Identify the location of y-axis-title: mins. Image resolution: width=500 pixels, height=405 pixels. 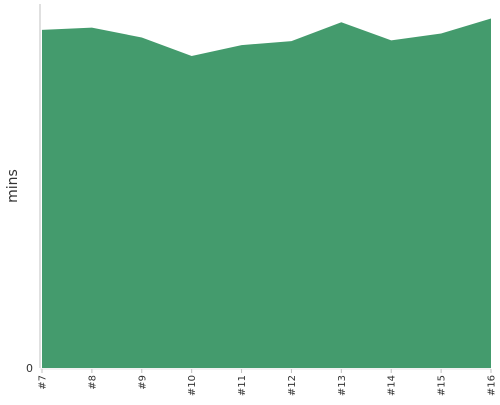
(13, 186).